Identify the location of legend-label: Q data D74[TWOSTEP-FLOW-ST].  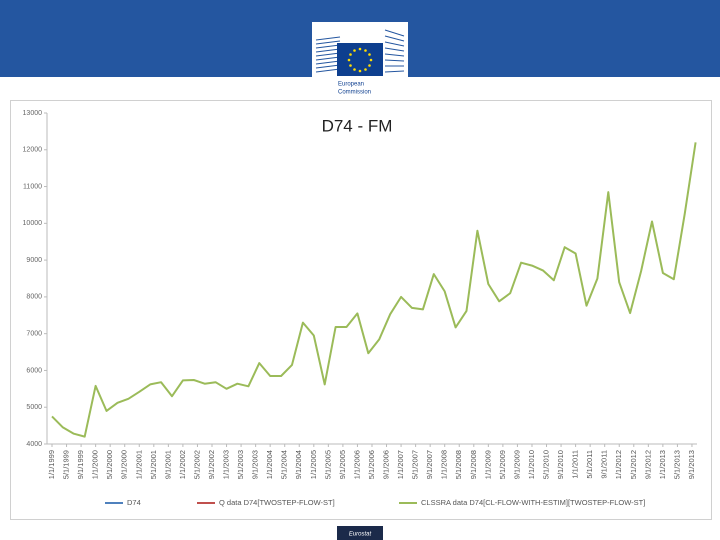
(277, 502).